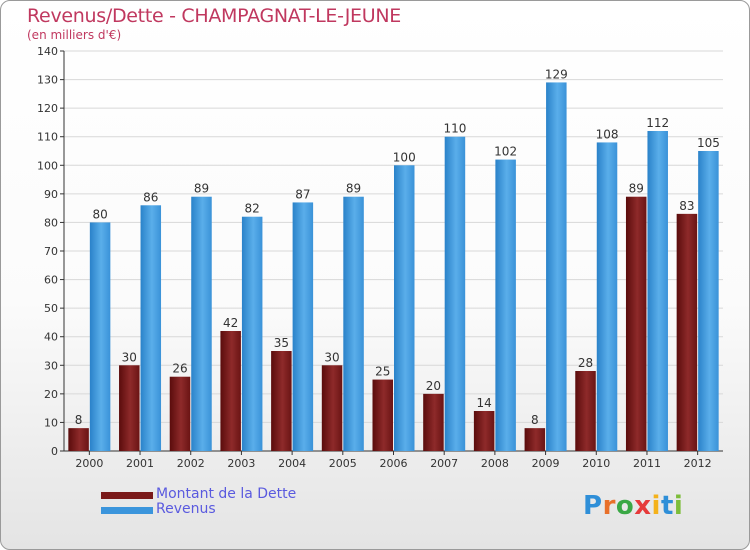  What do you see at coordinates (546, 463) in the screenshot?
I see `x-tick-label: 2009` at bounding box center [546, 463].